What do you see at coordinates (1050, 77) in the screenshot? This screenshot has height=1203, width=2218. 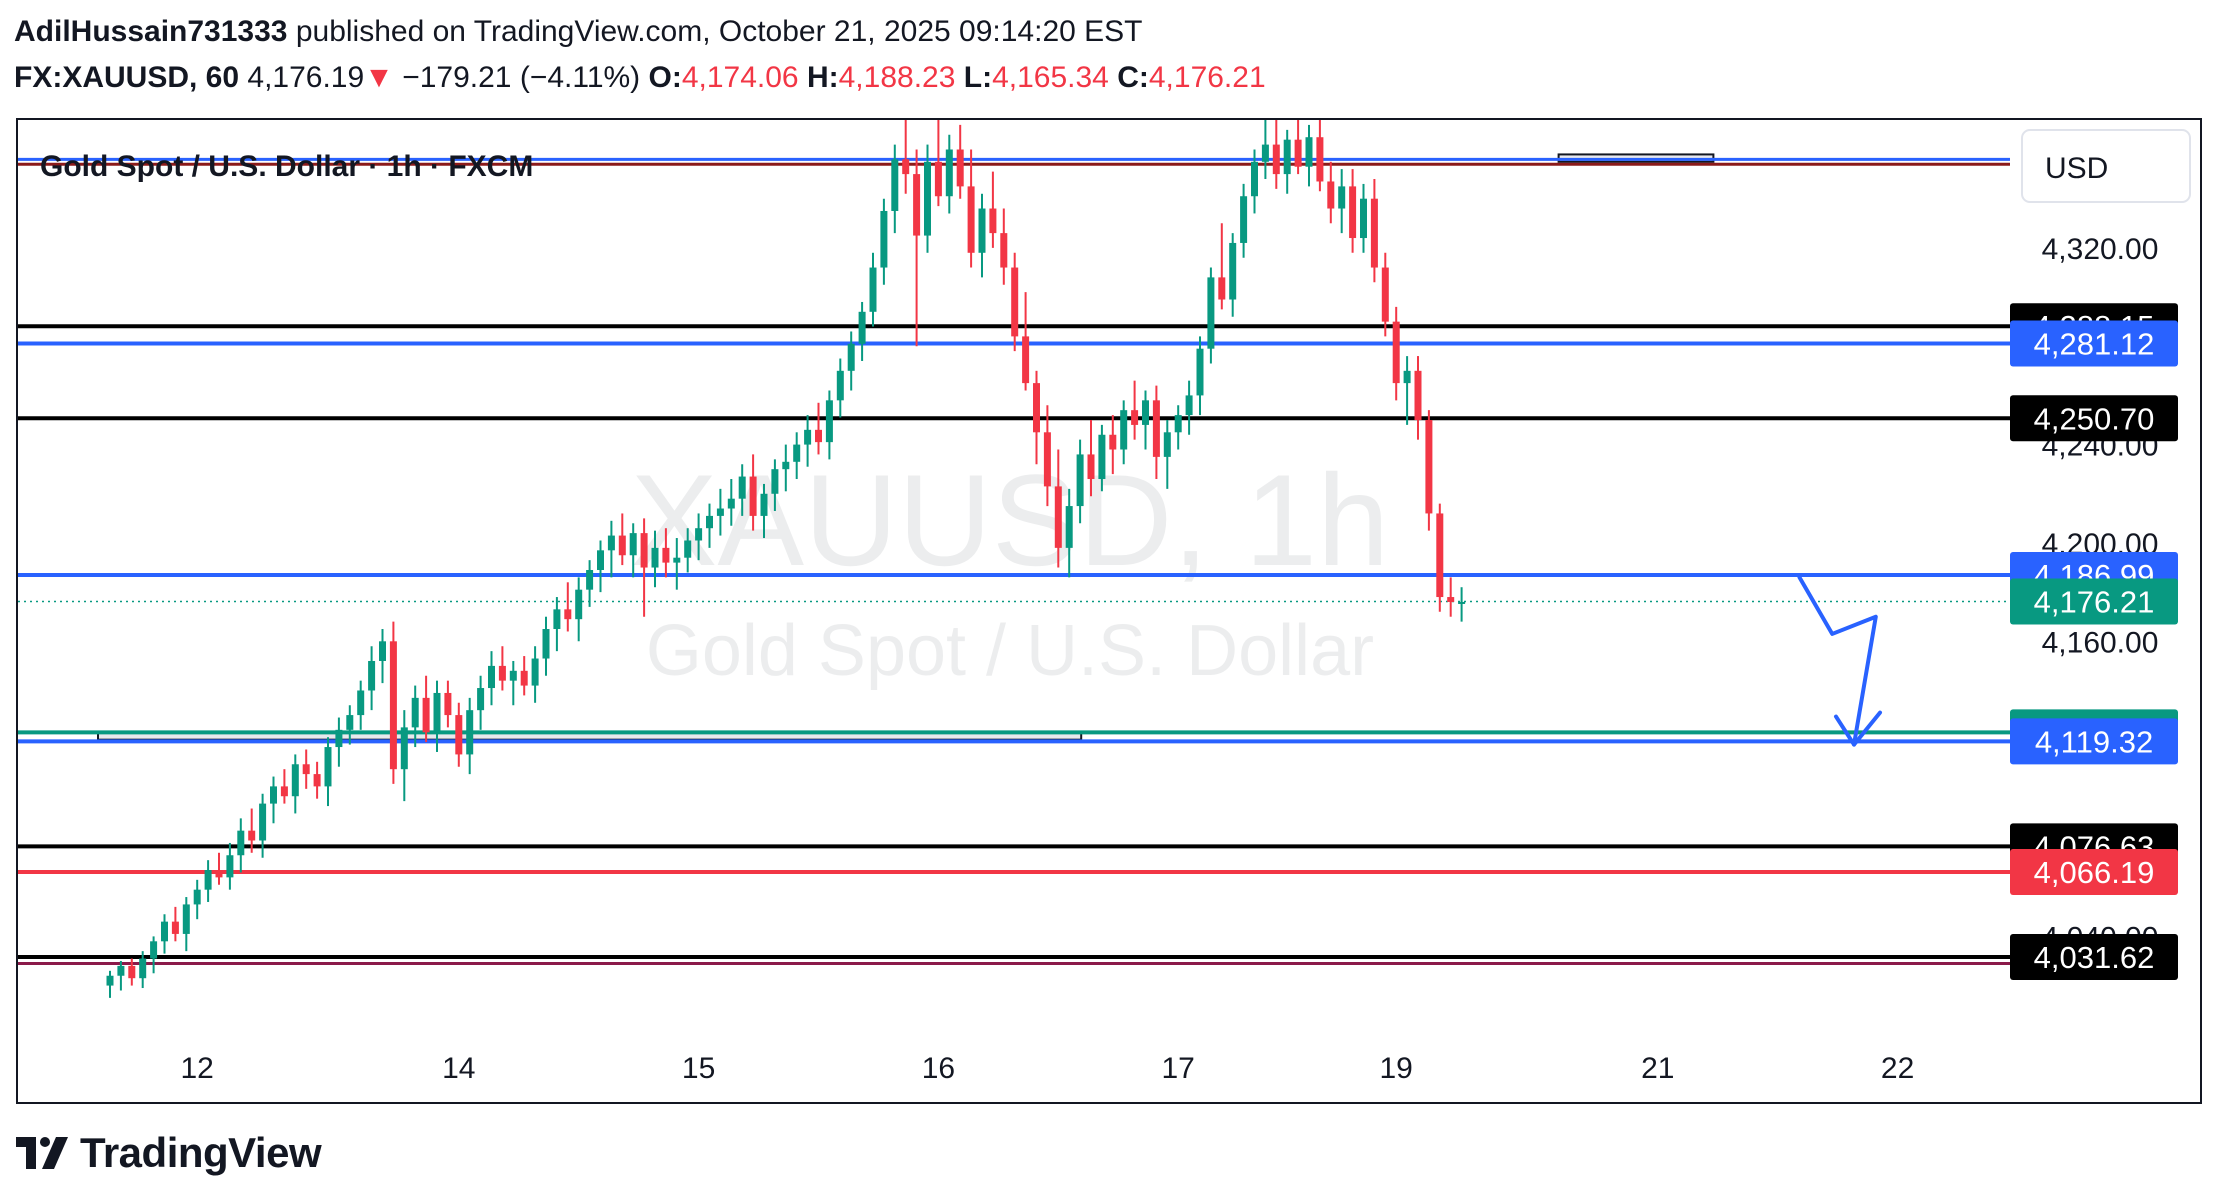 I see `low-value: 4,165.34` at bounding box center [1050, 77].